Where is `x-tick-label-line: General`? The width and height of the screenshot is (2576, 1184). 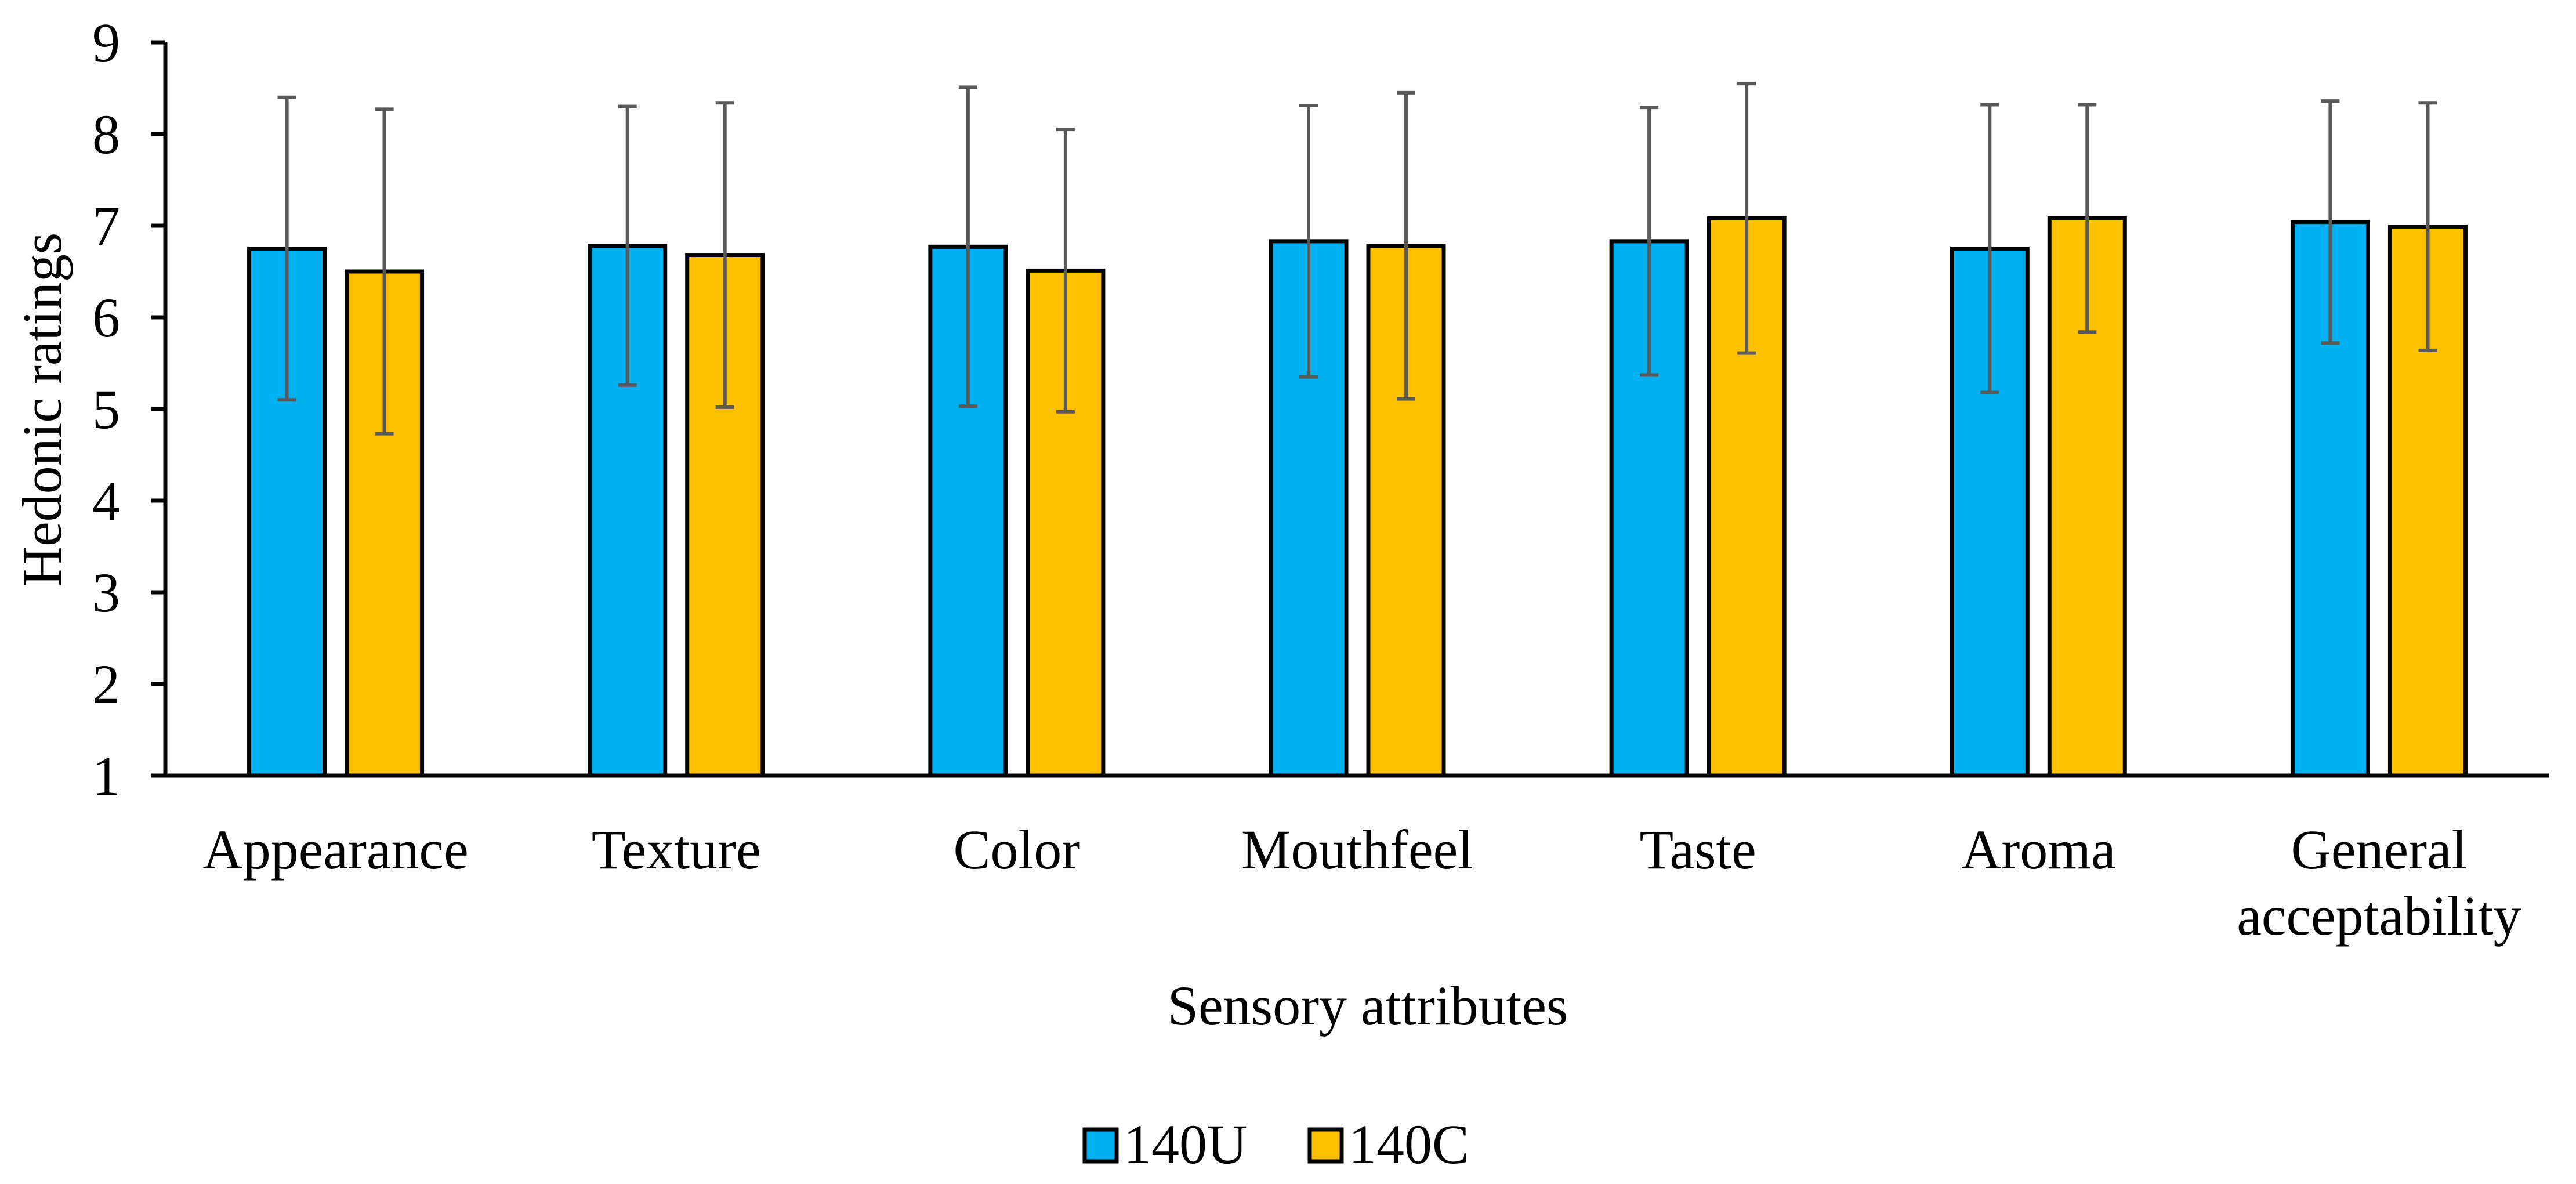 x-tick-label-line: General is located at coordinates (2379, 850).